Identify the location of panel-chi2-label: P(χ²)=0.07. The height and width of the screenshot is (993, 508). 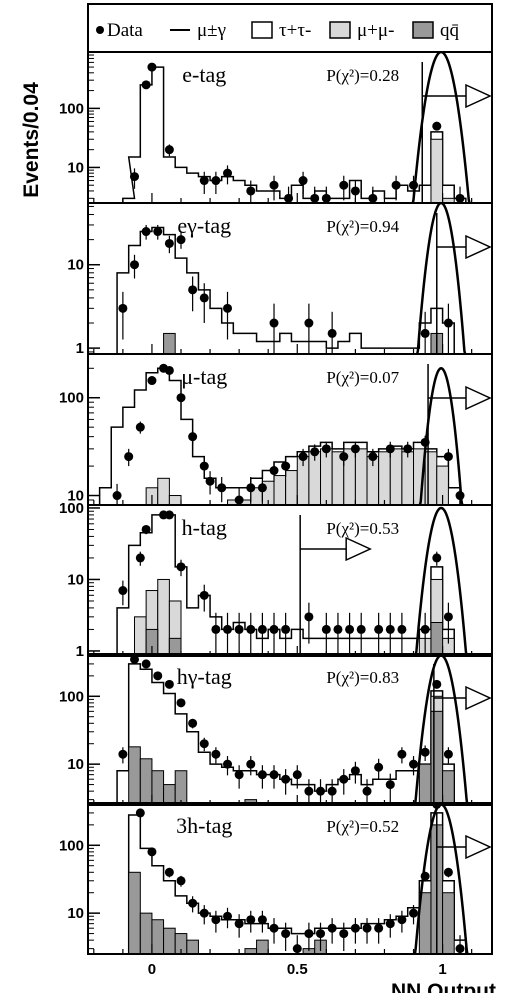
(362, 377).